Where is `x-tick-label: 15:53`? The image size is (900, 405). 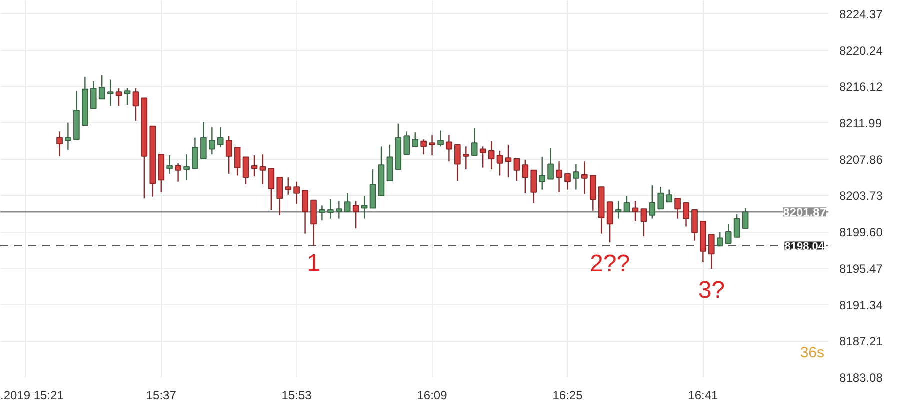
x-tick-label: 15:53 is located at coordinates (297, 395).